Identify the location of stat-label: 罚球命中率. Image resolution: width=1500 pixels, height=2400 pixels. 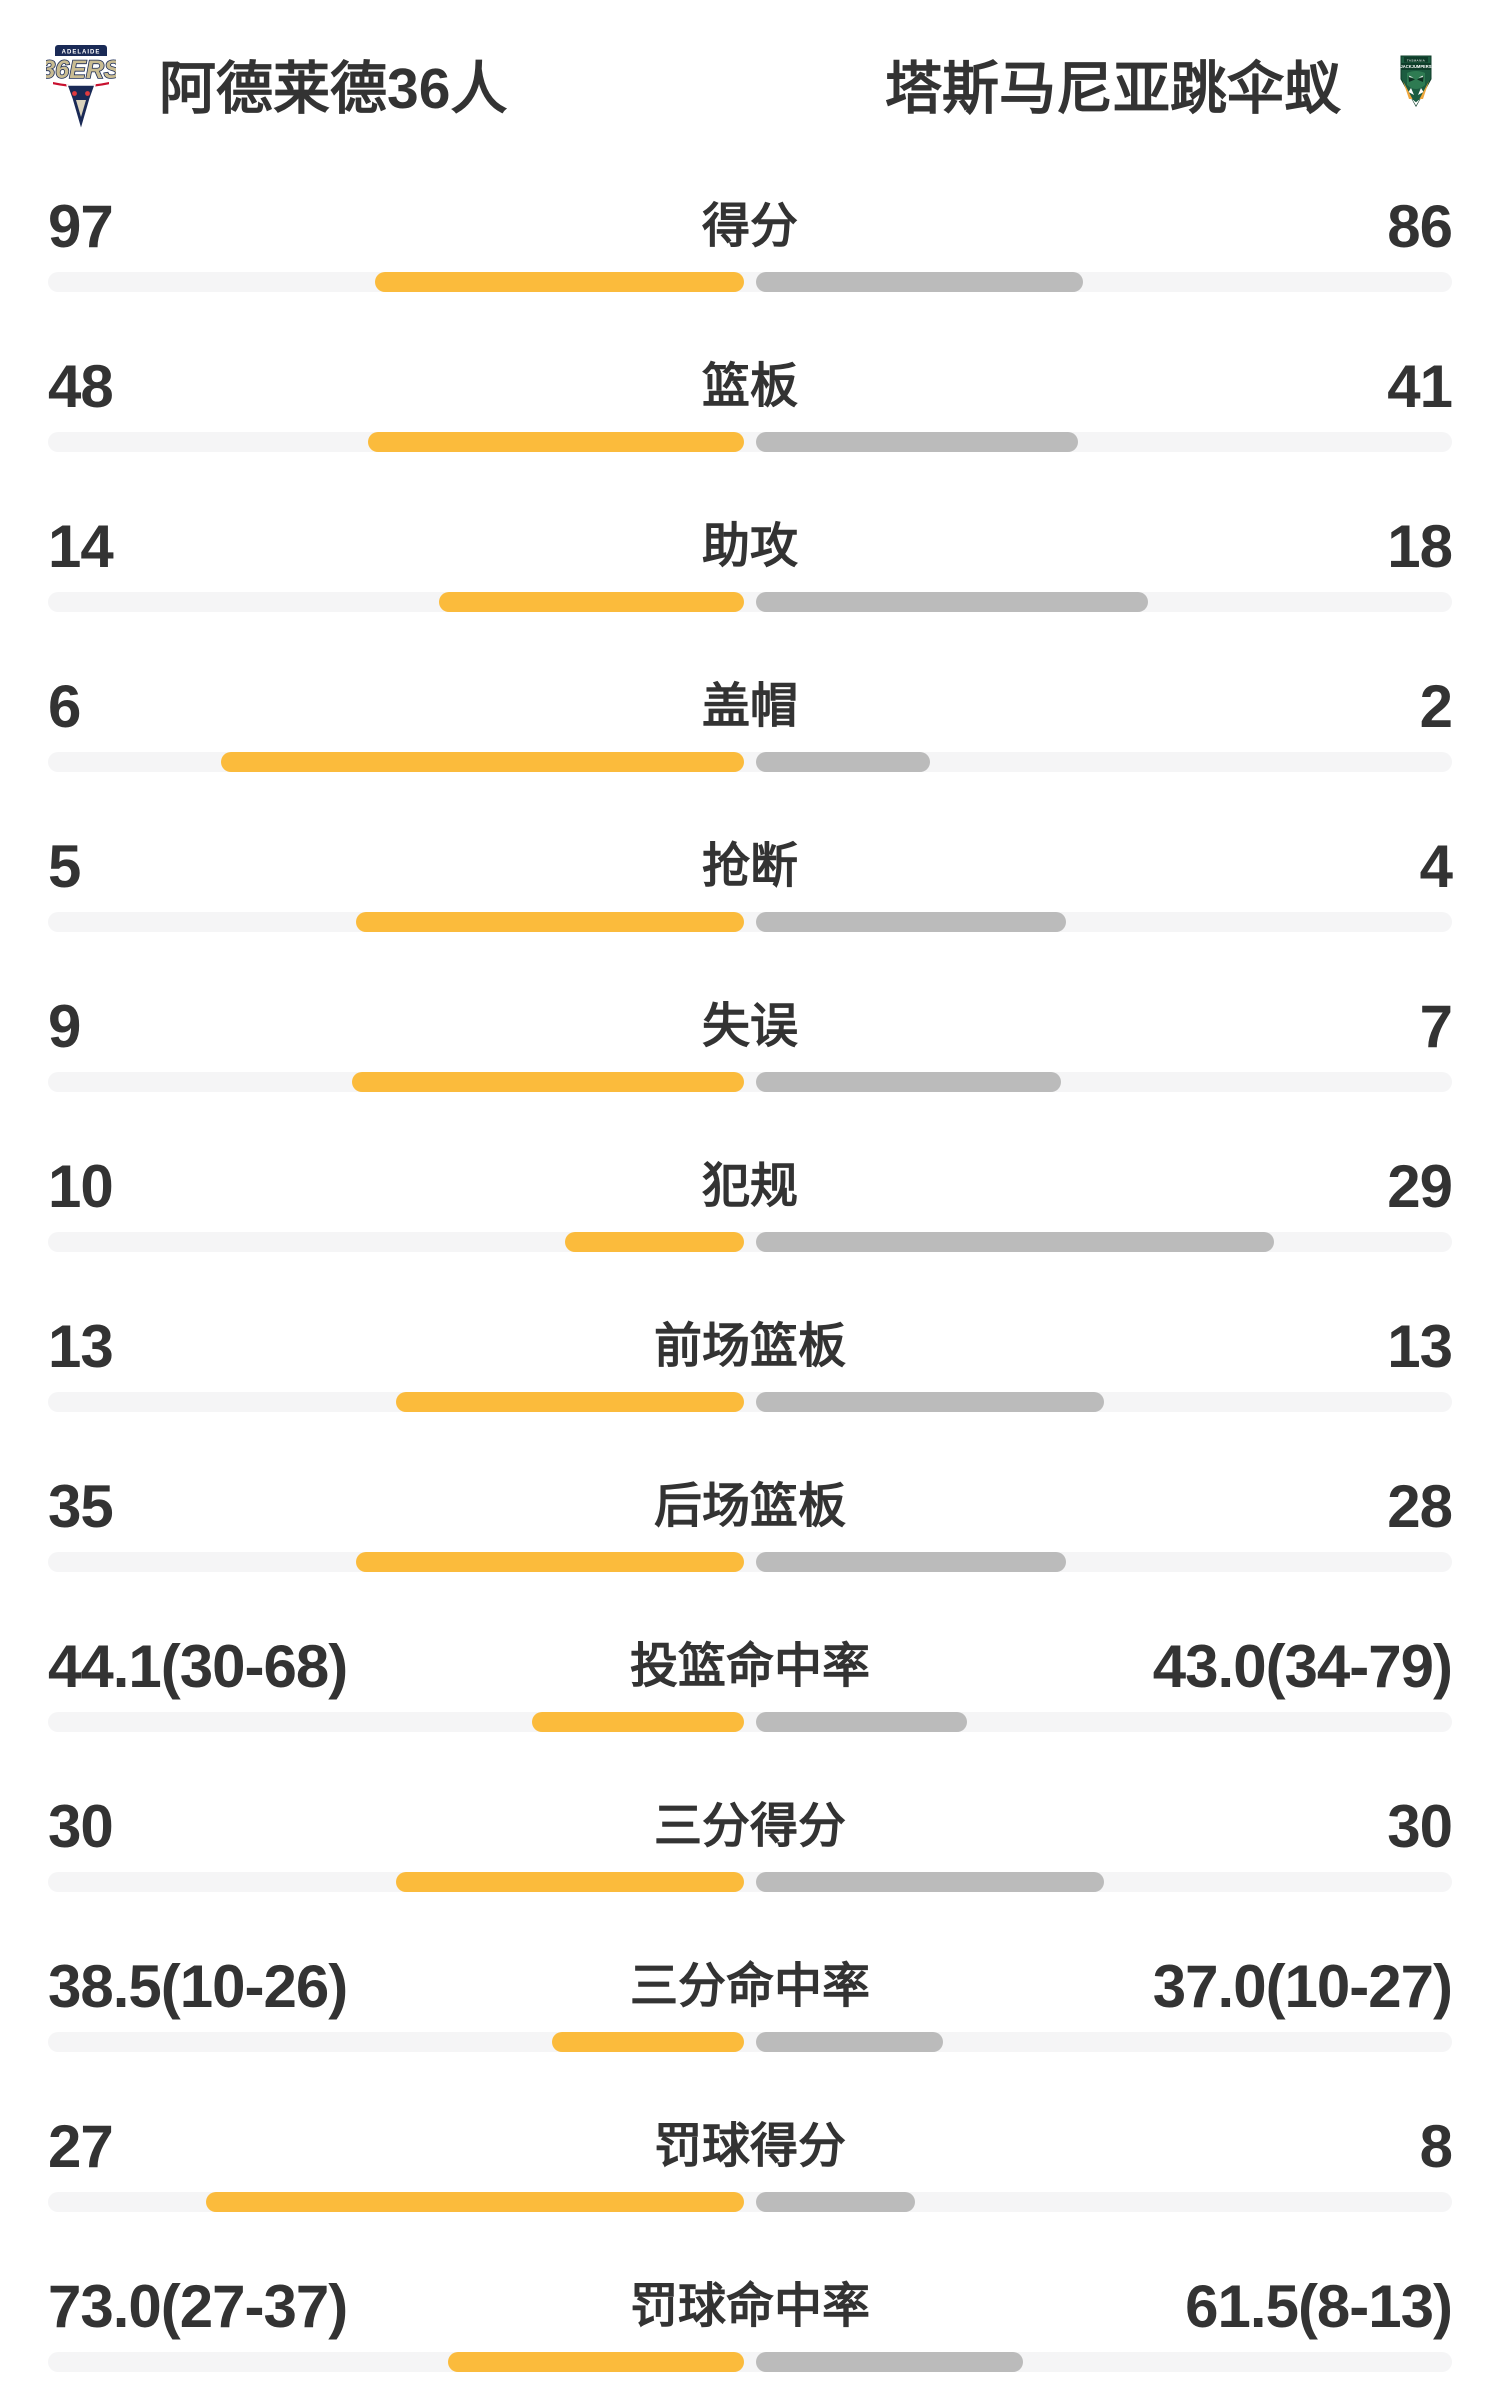
(749, 2306).